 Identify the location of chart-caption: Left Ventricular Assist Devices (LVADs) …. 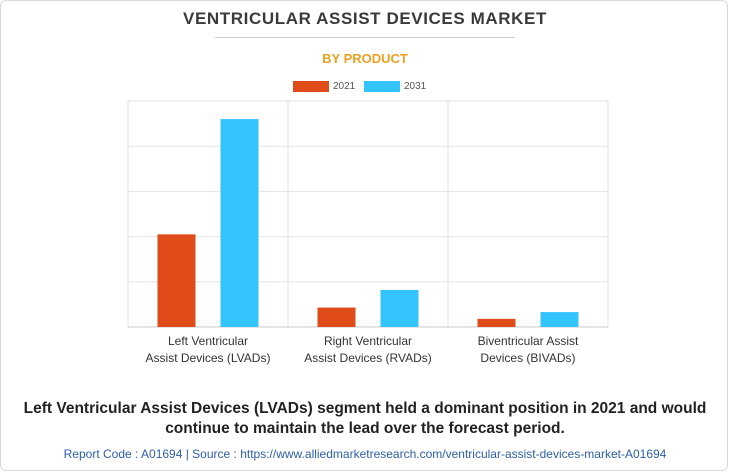
(365, 419).